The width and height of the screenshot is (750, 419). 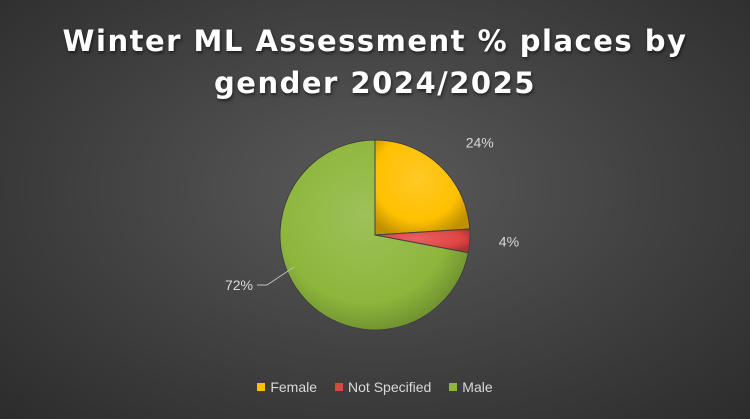 I want to click on legend-item-female: Female, so click(x=287, y=387).